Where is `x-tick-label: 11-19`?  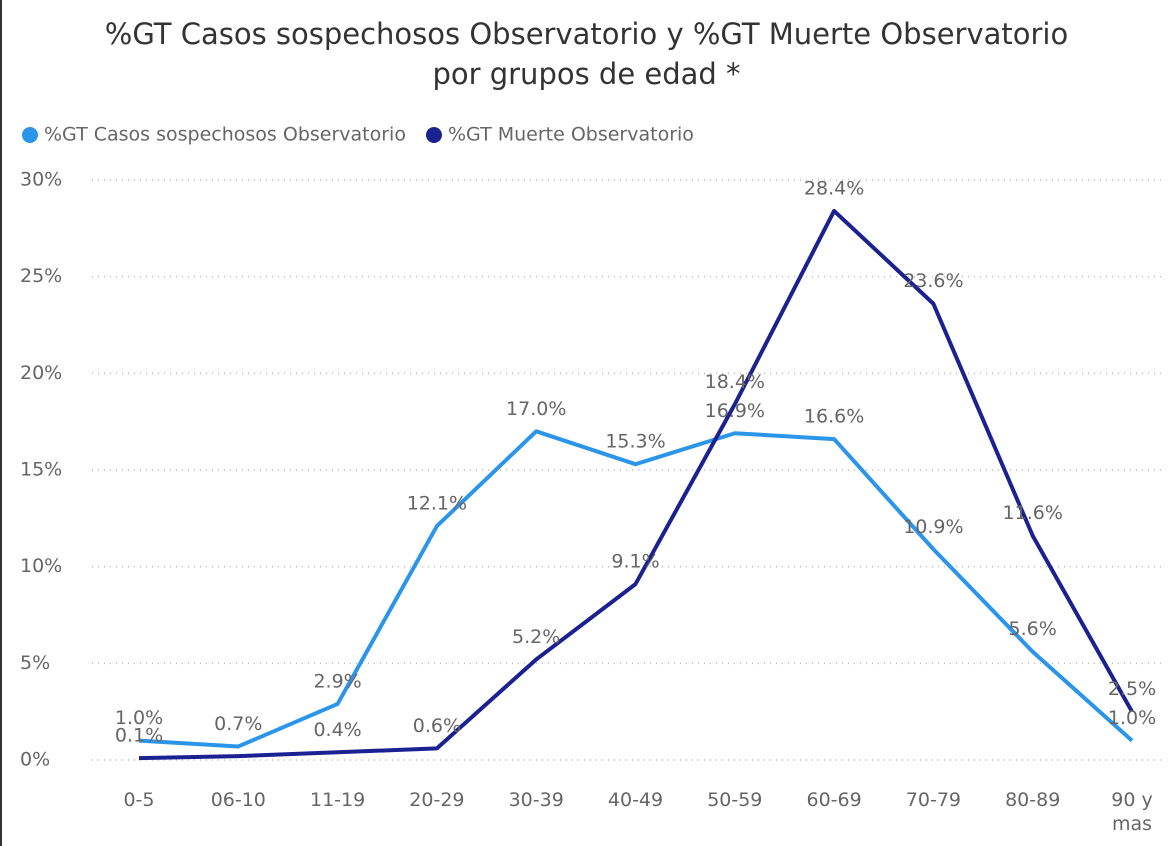 x-tick-label: 11-19 is located at coordinates (337, 800).